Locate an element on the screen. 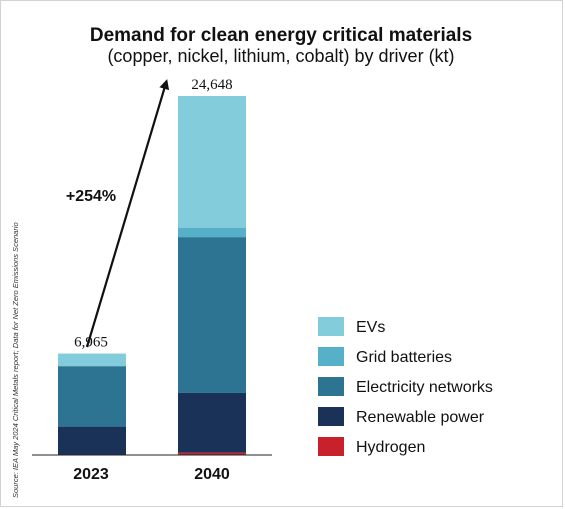 Image resolution: width=565 pixels, height=509 pixels. bar-2023-electricity-networks is located at coordinates (92, 396).